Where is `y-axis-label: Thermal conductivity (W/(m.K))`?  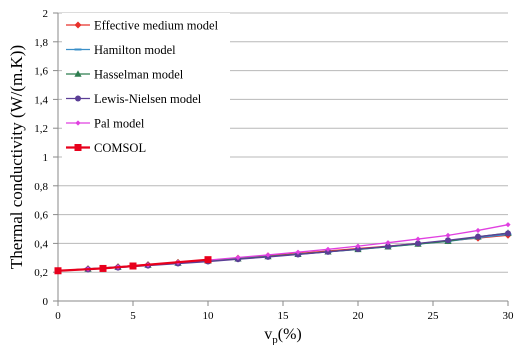
y-axis-label: Thermal conductivity (W/(m.K)) is located at coordinates (16, 157).